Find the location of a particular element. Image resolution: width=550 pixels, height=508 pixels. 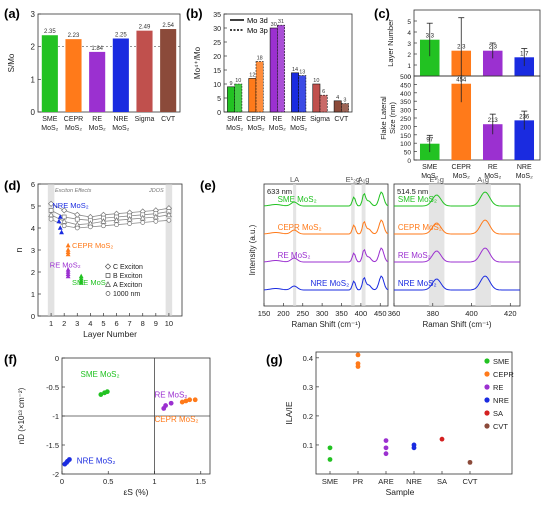

x-tick-label: SME is located at coordinates (330, 481).